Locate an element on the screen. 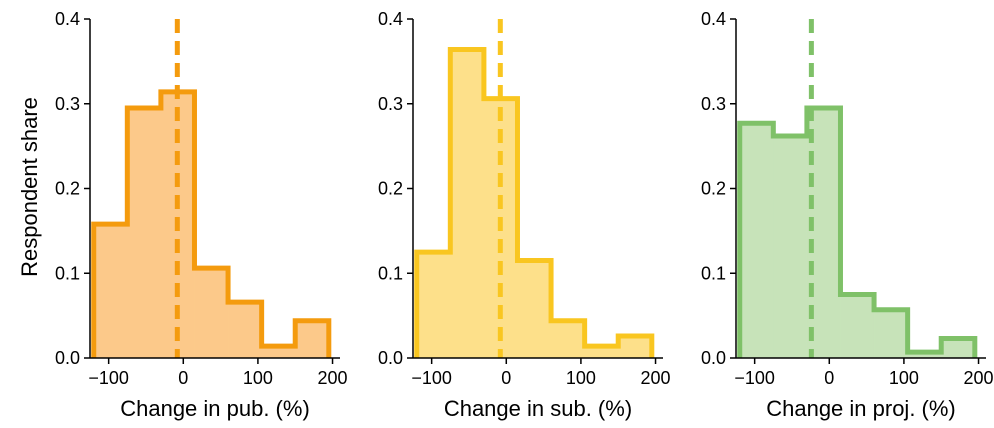 The image size is (994, 428). x-axis-label: Change in sub. (%) is located at coordinates (538, 408).